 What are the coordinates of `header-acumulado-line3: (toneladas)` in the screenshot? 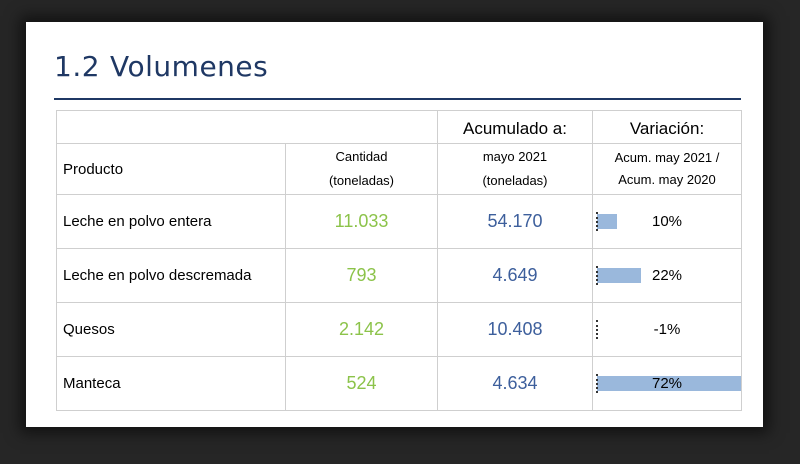 It's located at (515, 180).